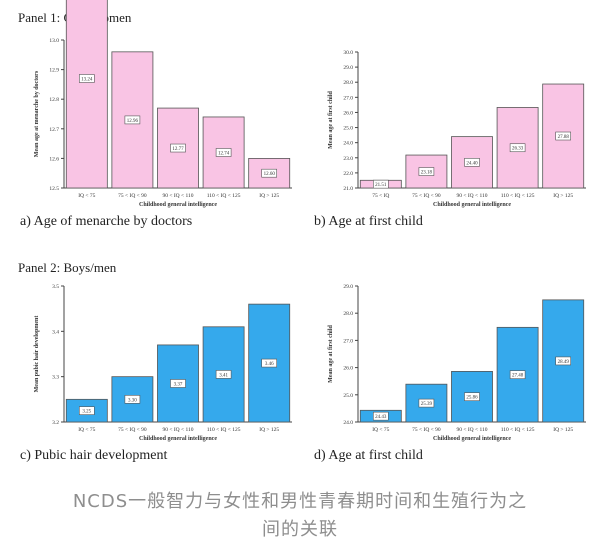 This screenshot has width=600, height=550. I want to click on x-tick-label: 75 < IQ, so click(380, 196).